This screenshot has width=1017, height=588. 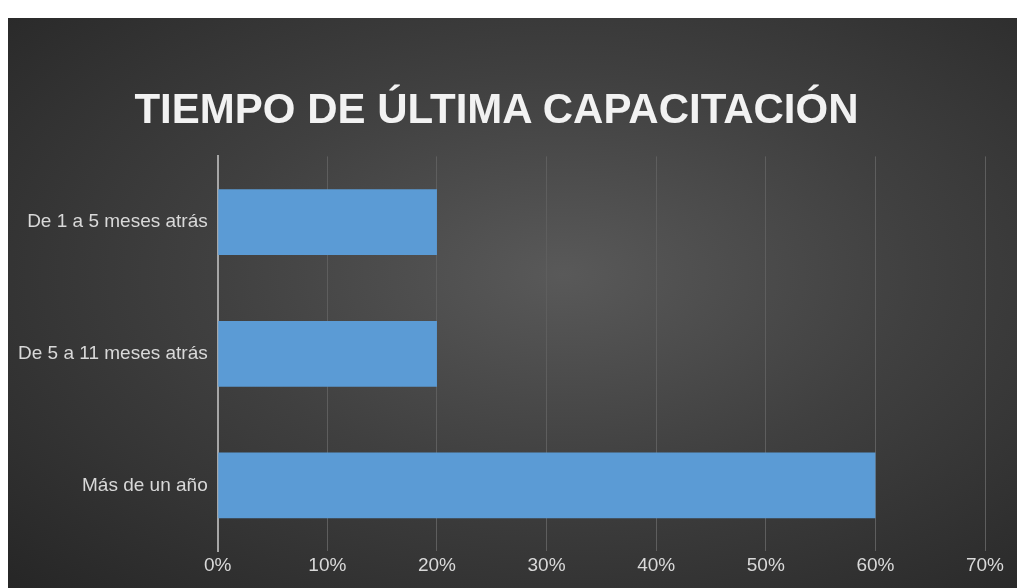 What do you see at coordinates (327, 564) in the screenshot?
I see `x-tick-label: 10%` at bounding box center [327, 564].